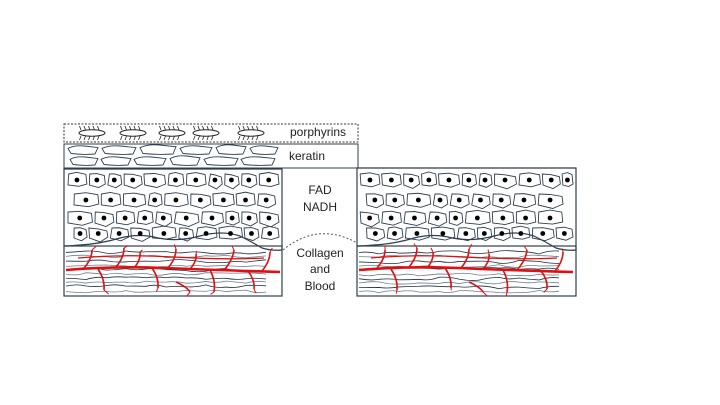  Describe the element at coordinates (173, 232) in the screenshot. I see `left-skin-block` at that location.